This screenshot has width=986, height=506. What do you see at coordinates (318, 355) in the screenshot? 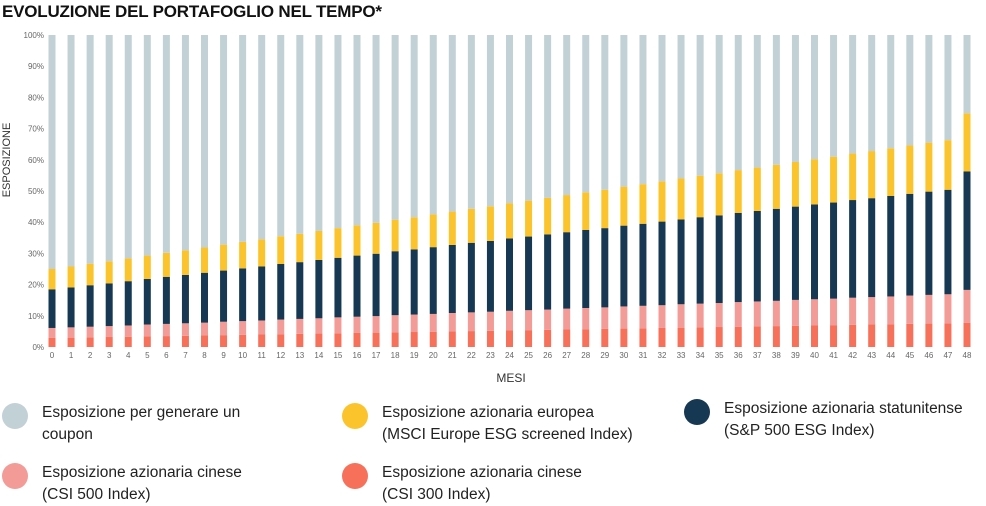
I see `x-tick-label: 14` at bounding box center [318, 355].